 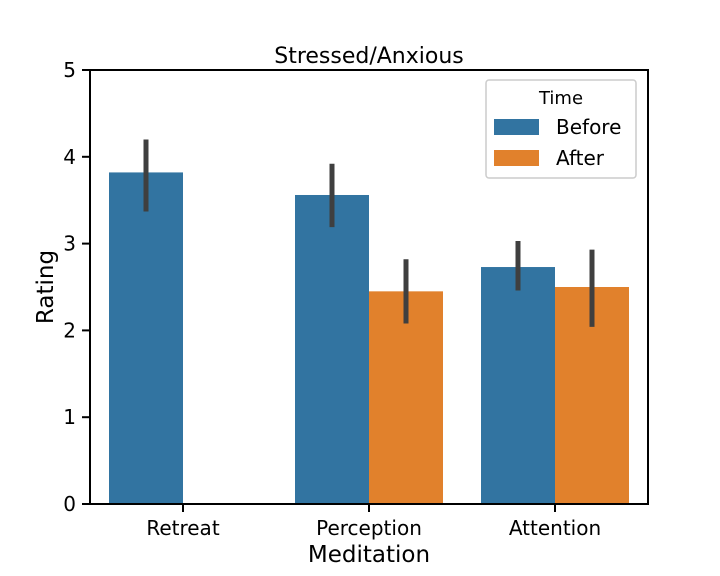 I want to click on bar-before-perception, so click(x=332, y=349).